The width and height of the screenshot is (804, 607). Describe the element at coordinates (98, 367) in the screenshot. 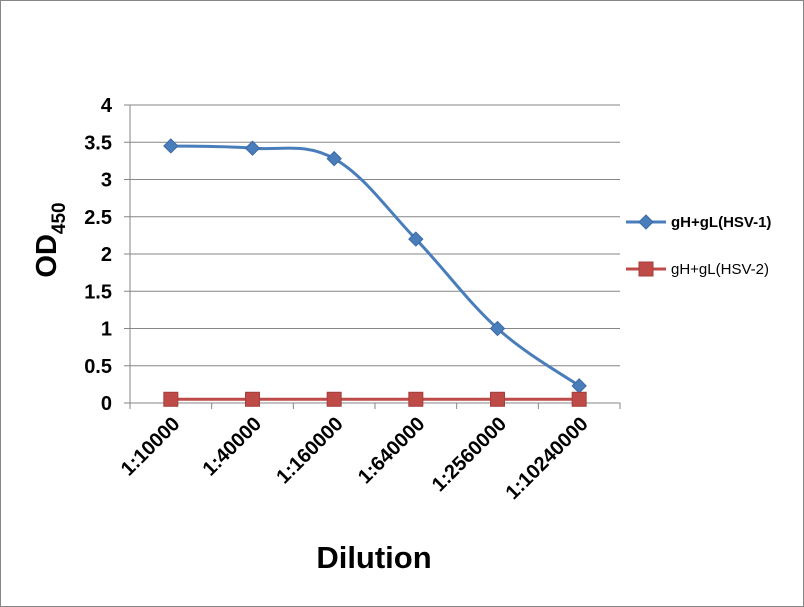

I see `y-tick-label: 0.5` at that location.